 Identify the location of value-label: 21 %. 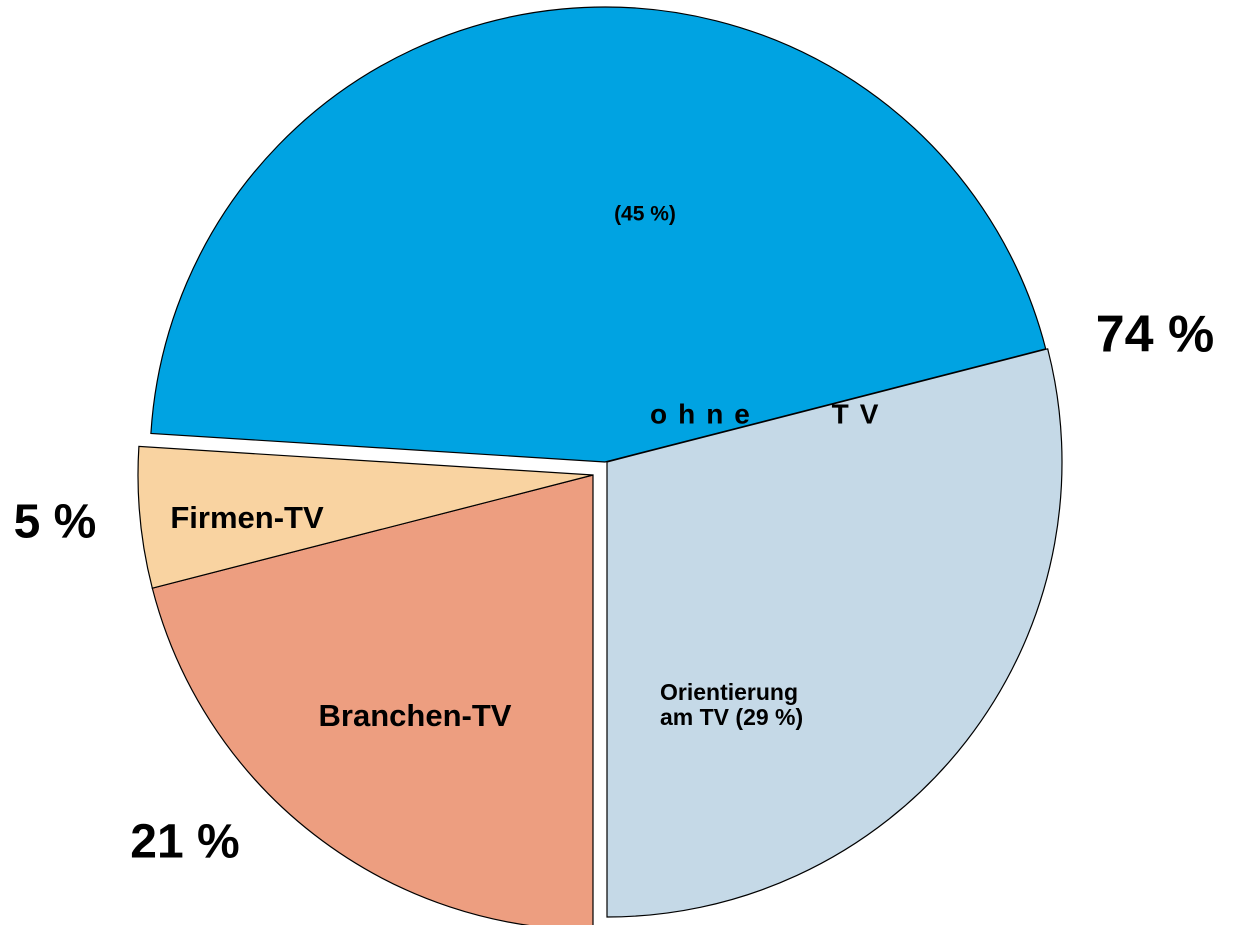
(184, 842).